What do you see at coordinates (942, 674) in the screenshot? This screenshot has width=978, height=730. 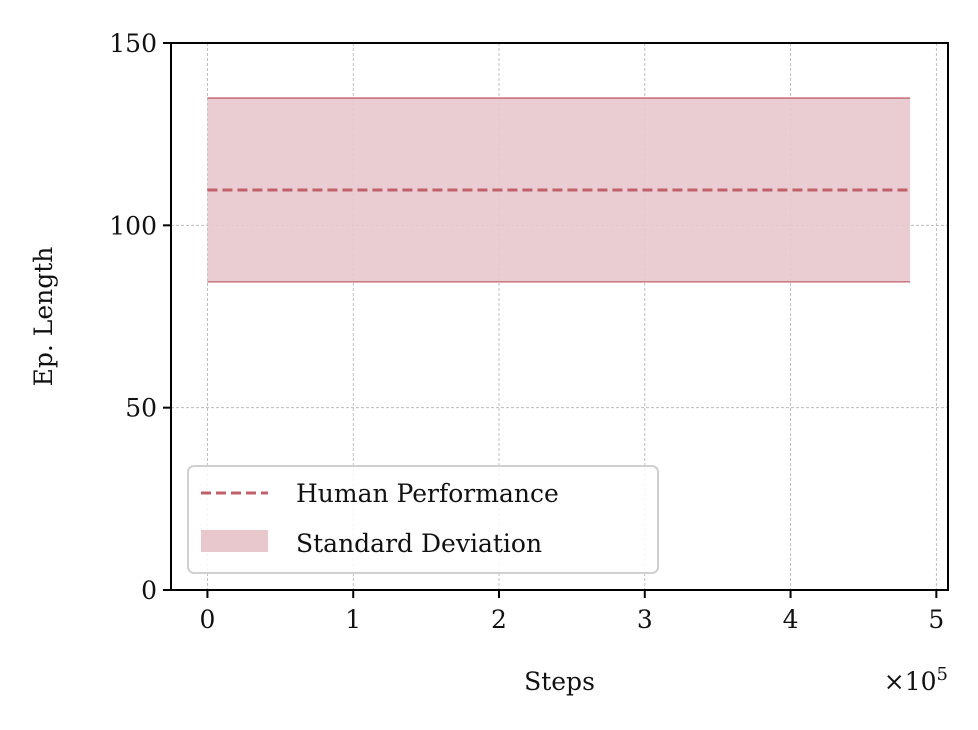 I see `x-axis-offset-exponent: 5` at bounding box center [942, 674].